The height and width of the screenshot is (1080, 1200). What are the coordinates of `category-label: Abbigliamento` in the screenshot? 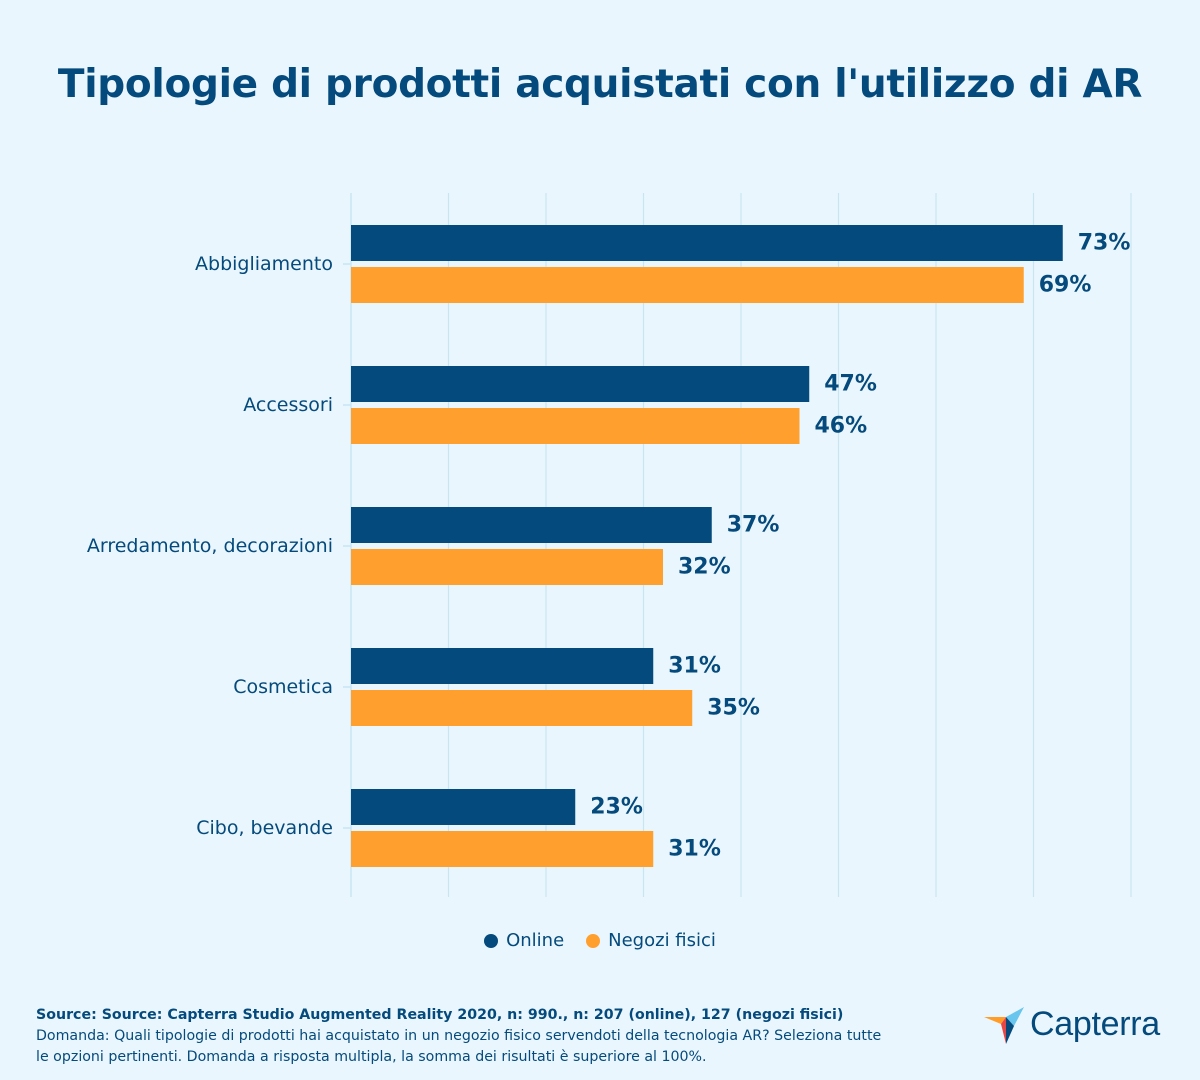 It's located at (264, 264).